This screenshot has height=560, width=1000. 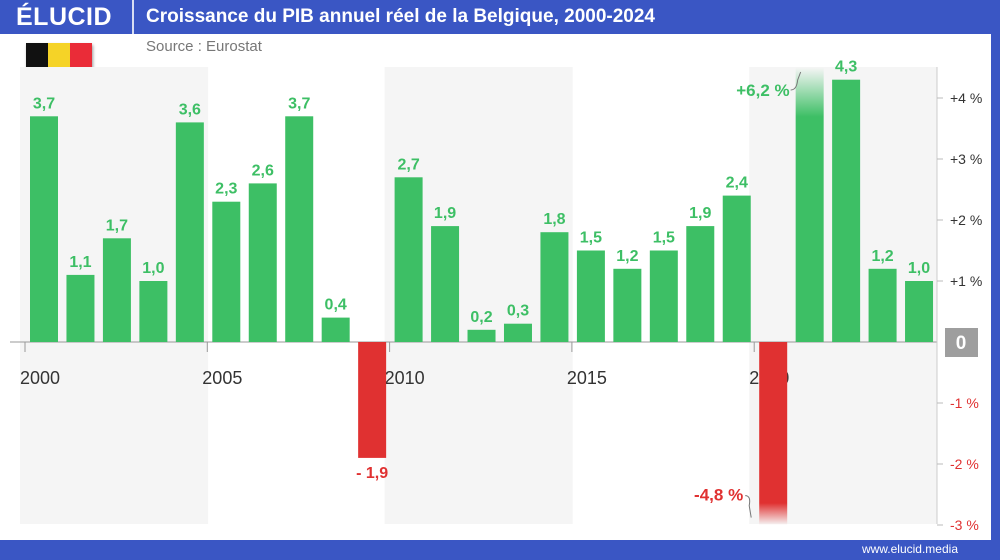 What do you see at coordinates (590, 296) in the screenshot?
I see `bar-2015` at bounding box center [590, 296].